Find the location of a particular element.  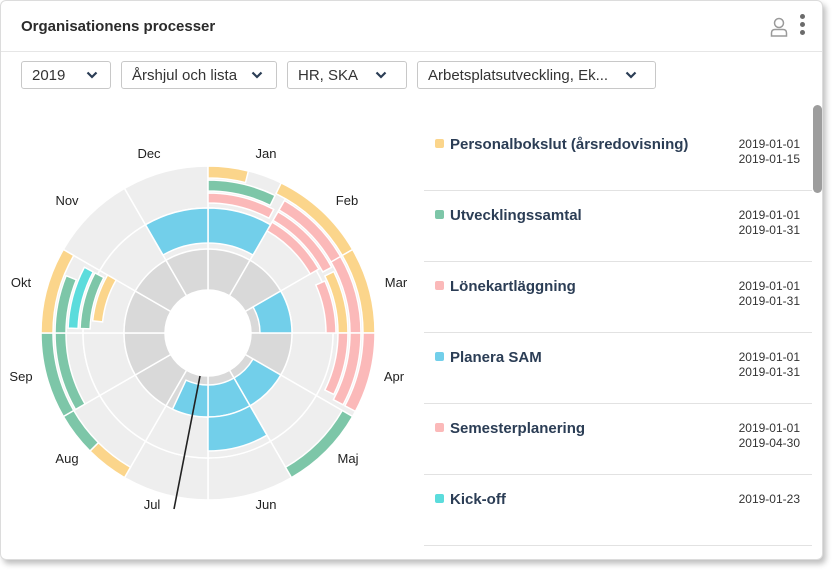

month-label: Dec is located at coordinates (149, 153).